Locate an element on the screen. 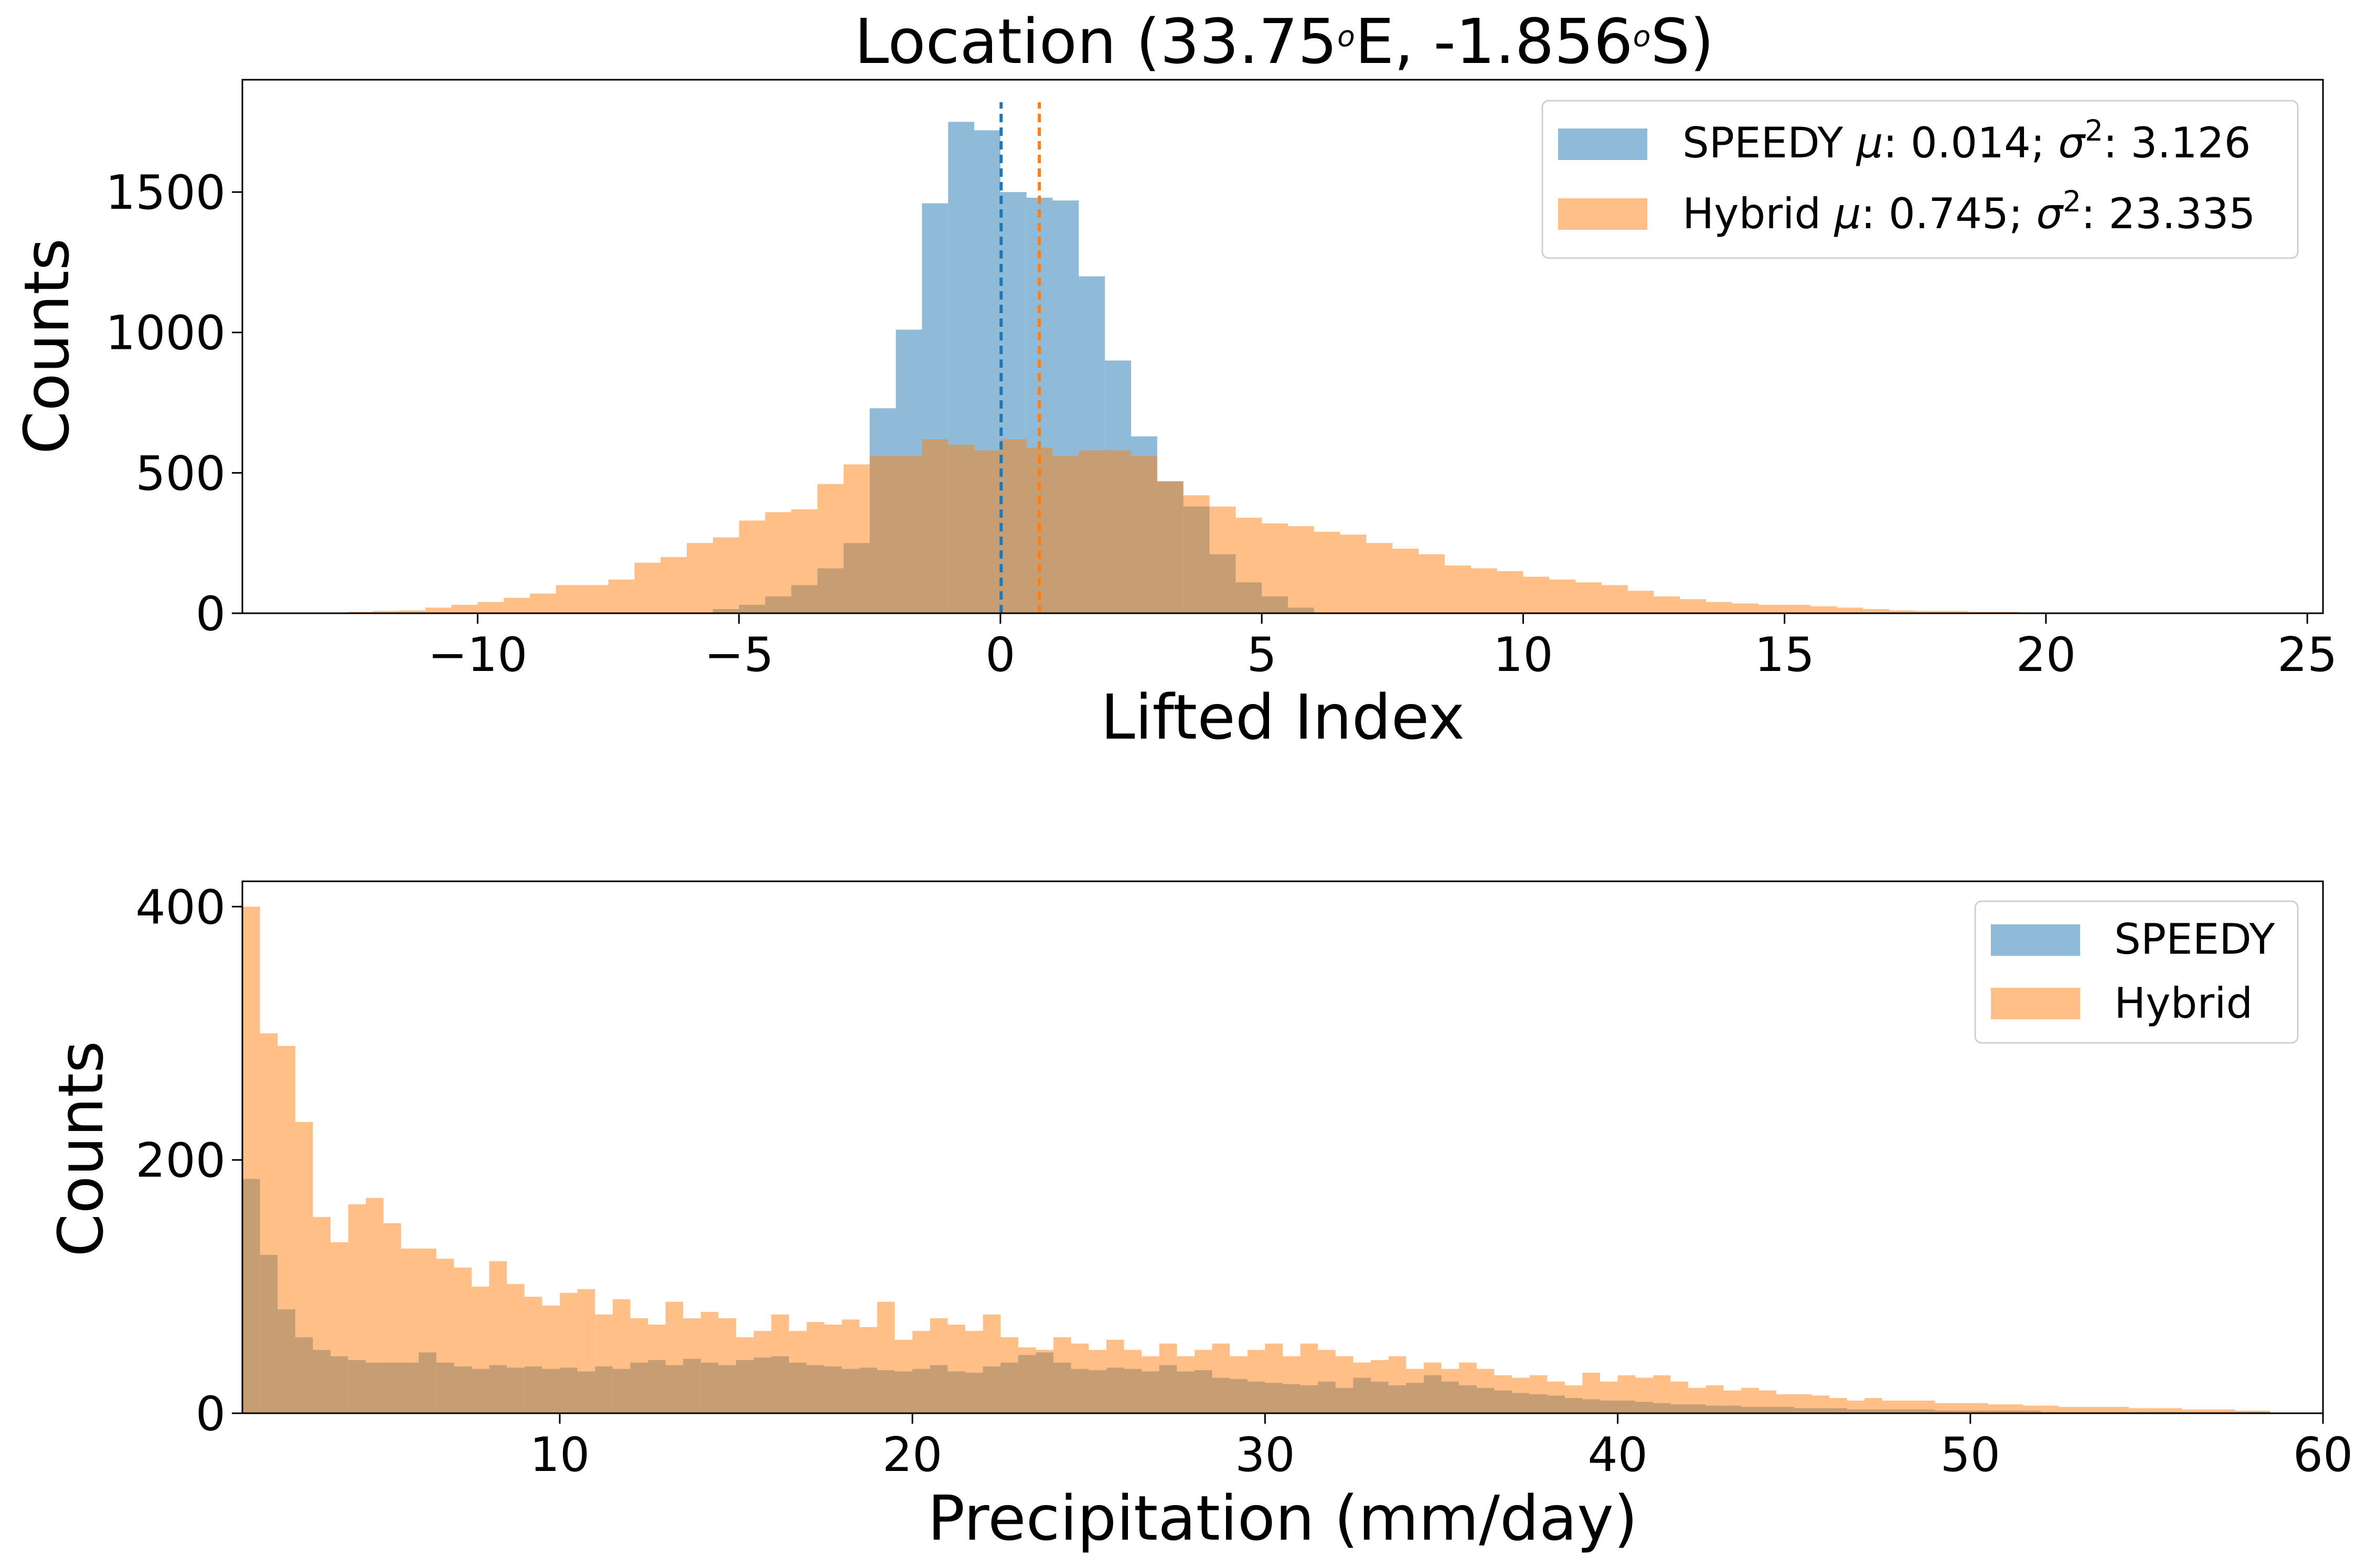 This screenshot has height=1568, width=2366. top-x-tick-label: 10 is located at coordinates (1523, 654).